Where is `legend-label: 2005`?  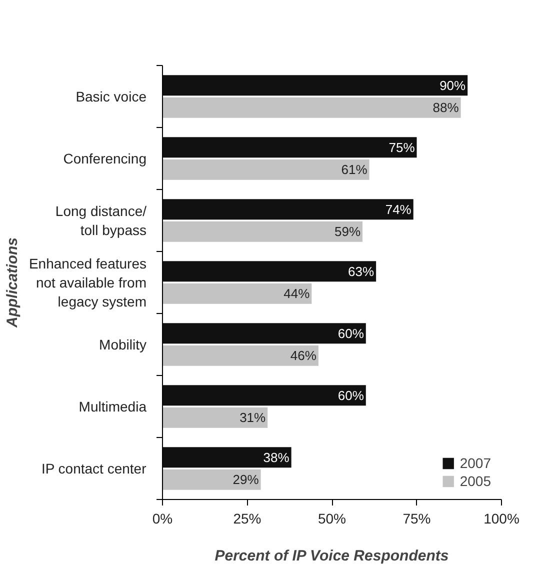
legend-label: 2005 is located at coordinates (475, 481).